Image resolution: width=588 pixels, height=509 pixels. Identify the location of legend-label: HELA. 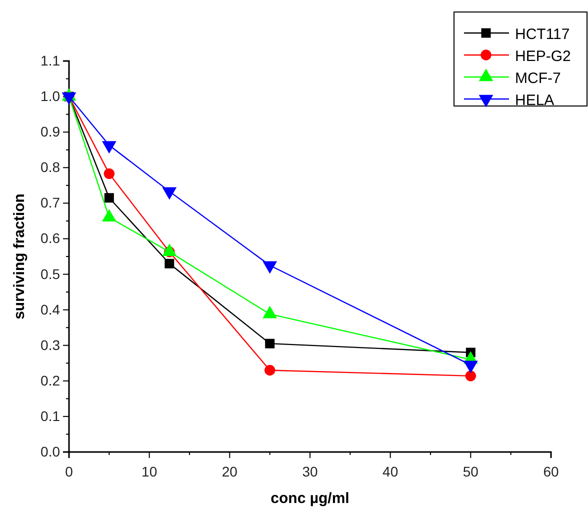
(534, 100).